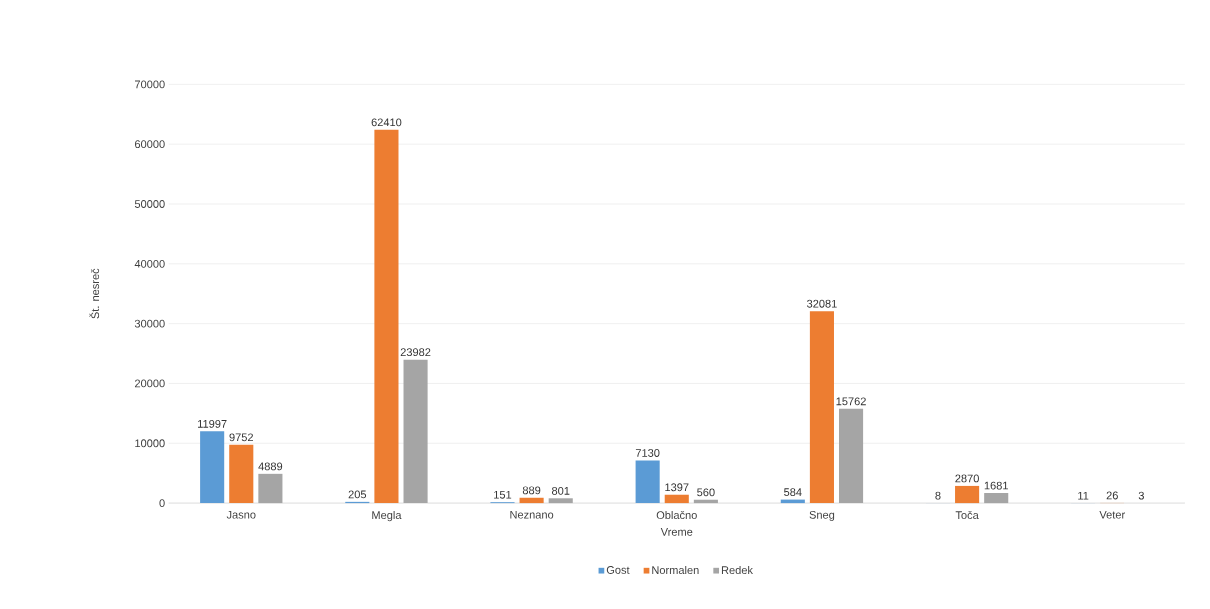 This screenshot has height=609, width=1210. What do you see at coordinates (241, 437) in the screenshot?
I see `data-label: 9752` at bounding box center [241, 437].